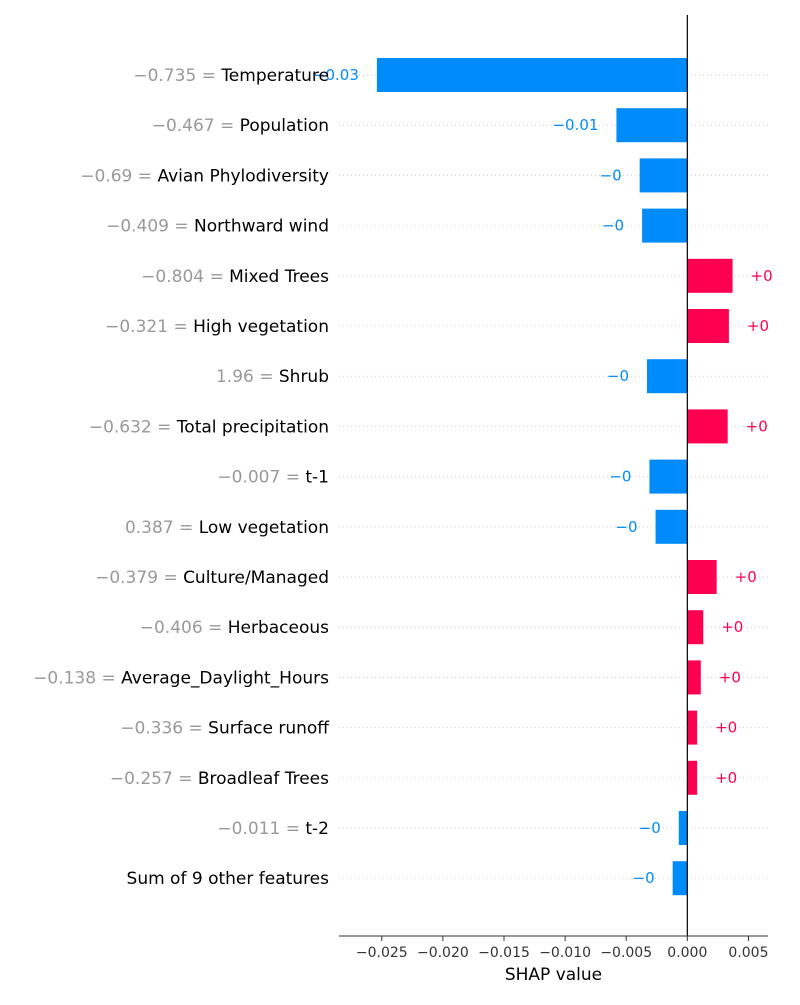  I want to click on feature-label: Sum of 9 other features, so click(228, 879).